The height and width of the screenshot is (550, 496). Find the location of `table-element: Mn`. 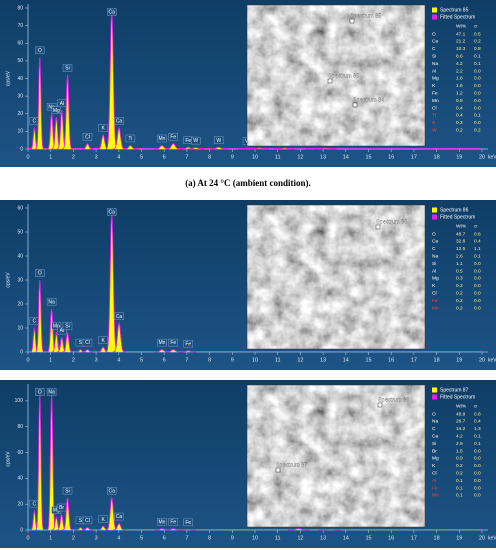

table-element: Mn is located at coordinates (435, 308).